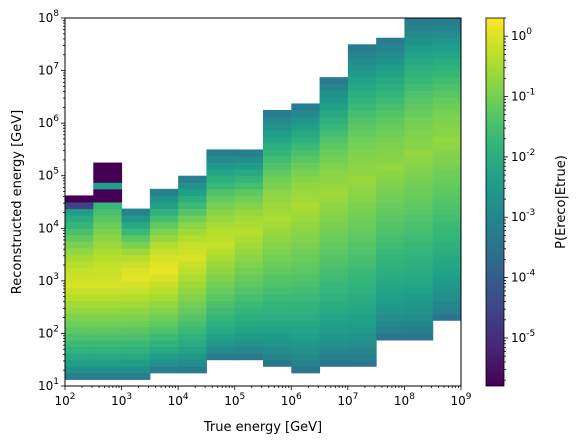  I want to click on colorbar-ticks: 10-5 10-4 10-3 10-2 10-1 100, so click(520, 199).